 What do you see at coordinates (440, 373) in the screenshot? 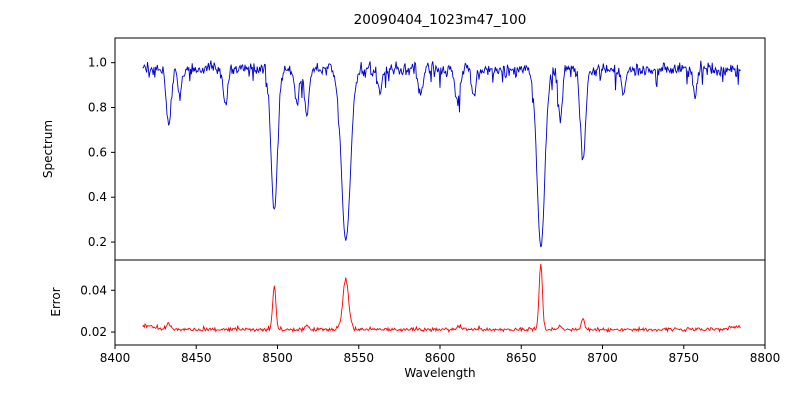
I see `x-axis-label: Wavelength` at bounding box center [440, 373].